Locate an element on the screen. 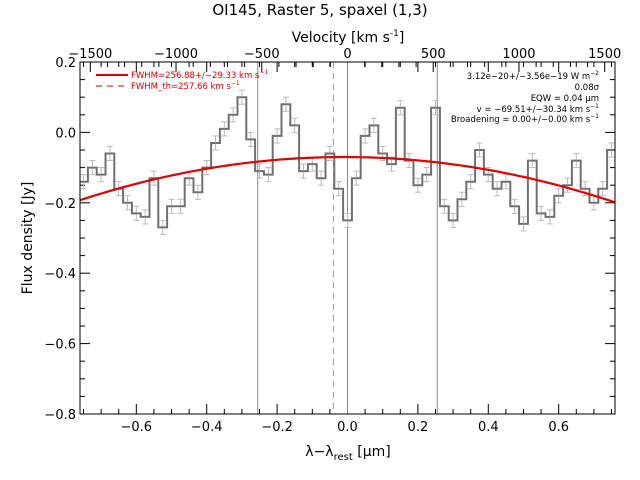 The height and width of the screenshot is (480, 640). y-tick-label: −0.2 is located at coordinates (60, 204).